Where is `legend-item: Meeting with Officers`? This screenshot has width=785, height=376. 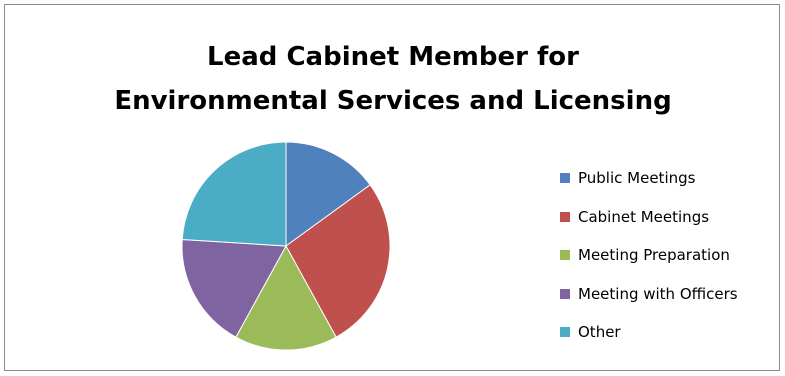
legend-item: Meeting with Officers is located at coordinates (649, 294).